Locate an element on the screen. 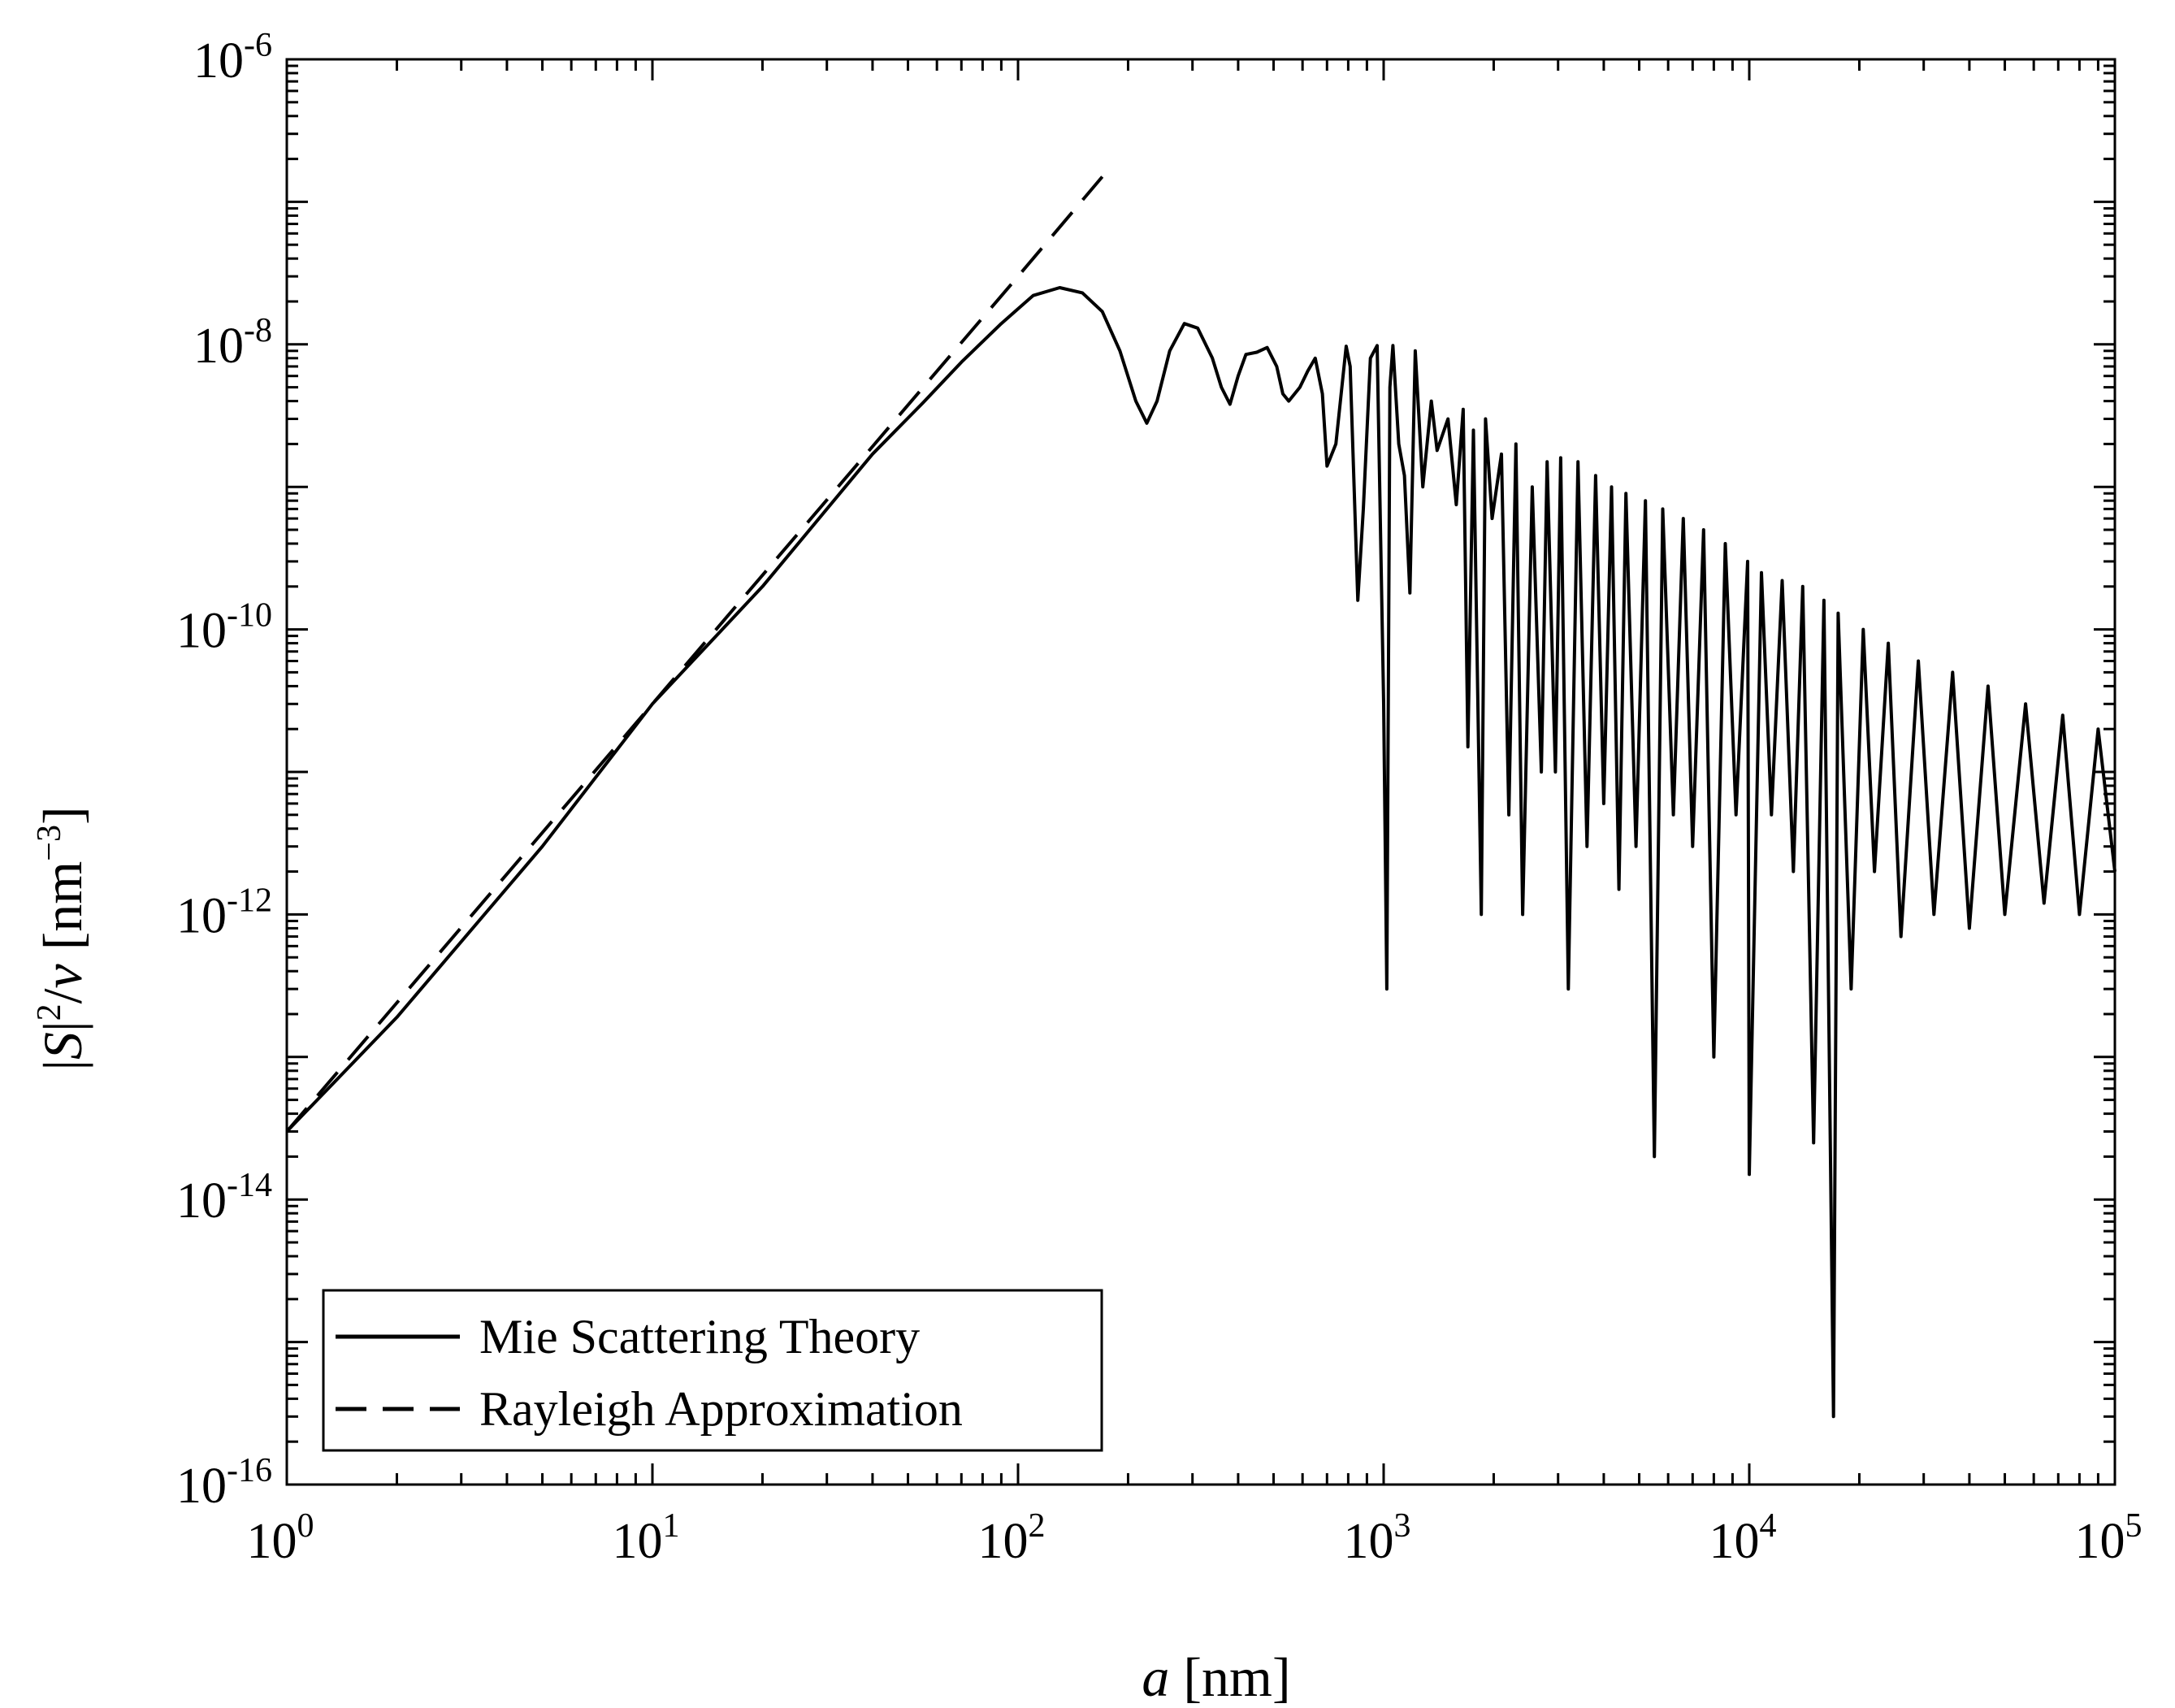 This screenshot has width=2175, height=1708. y-axis-bar-right: | is located at coordinates (63, 1026).